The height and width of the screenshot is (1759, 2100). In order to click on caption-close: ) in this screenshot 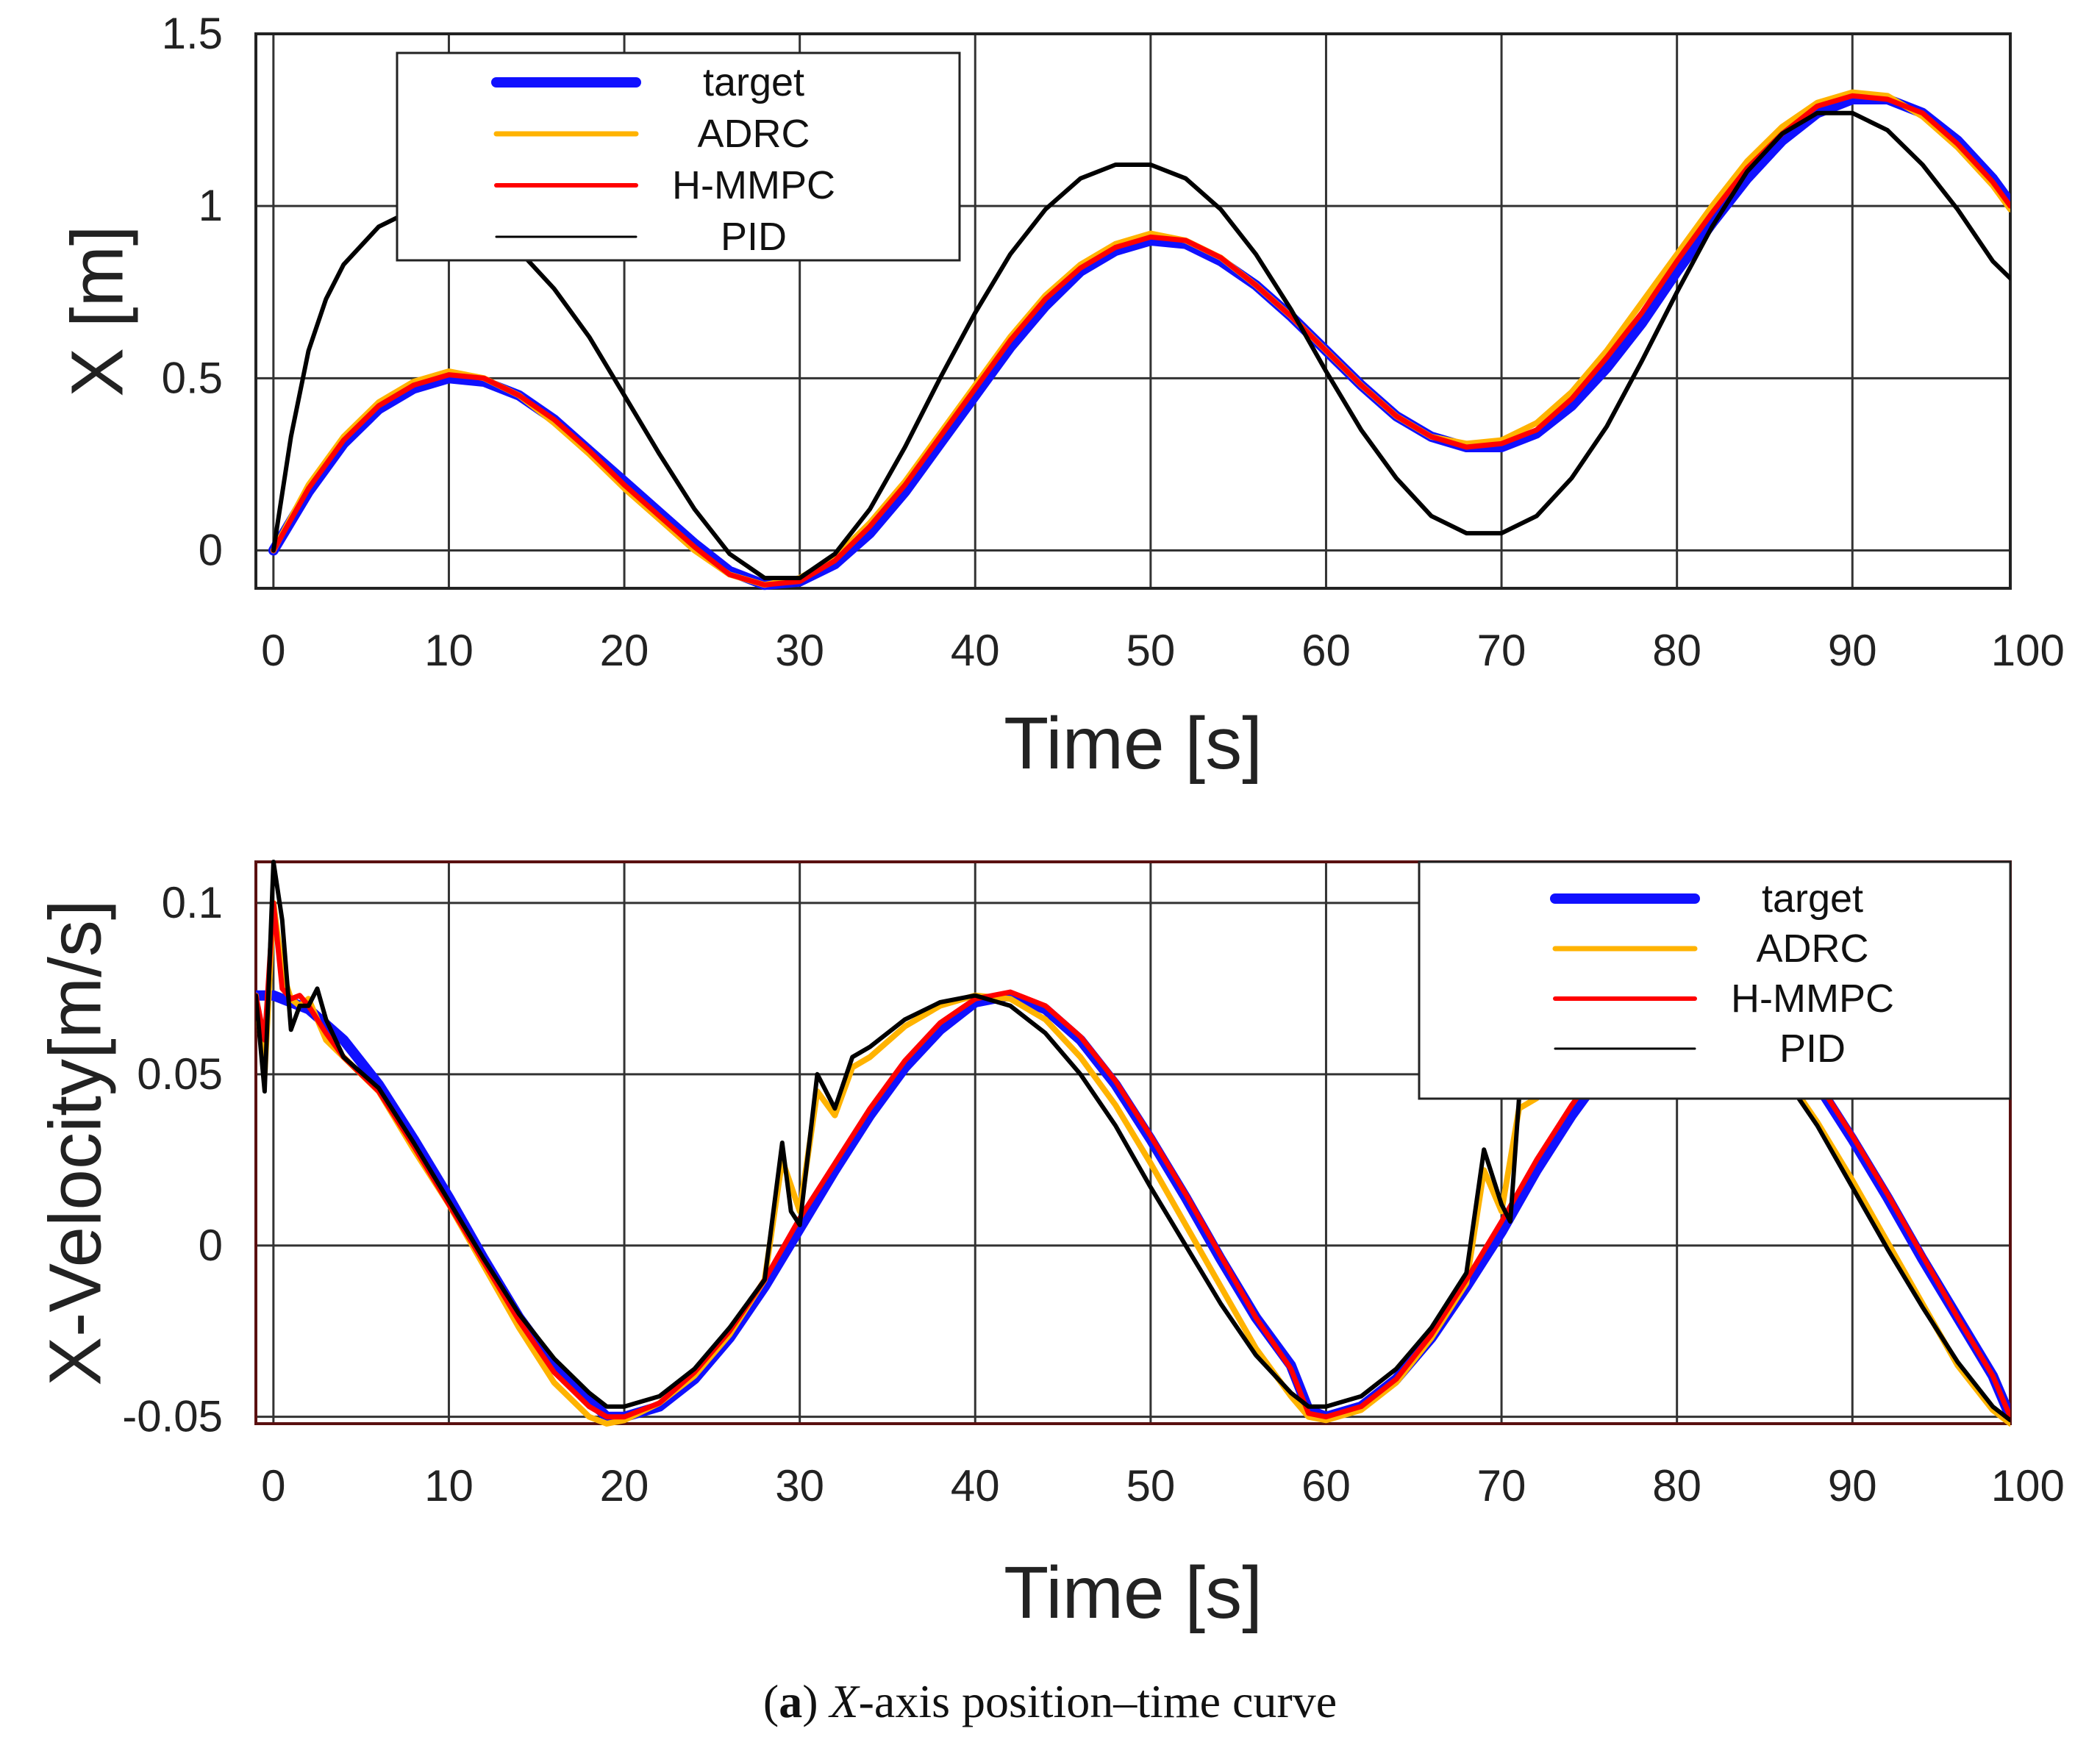, I will do `click(810, 1701)`.